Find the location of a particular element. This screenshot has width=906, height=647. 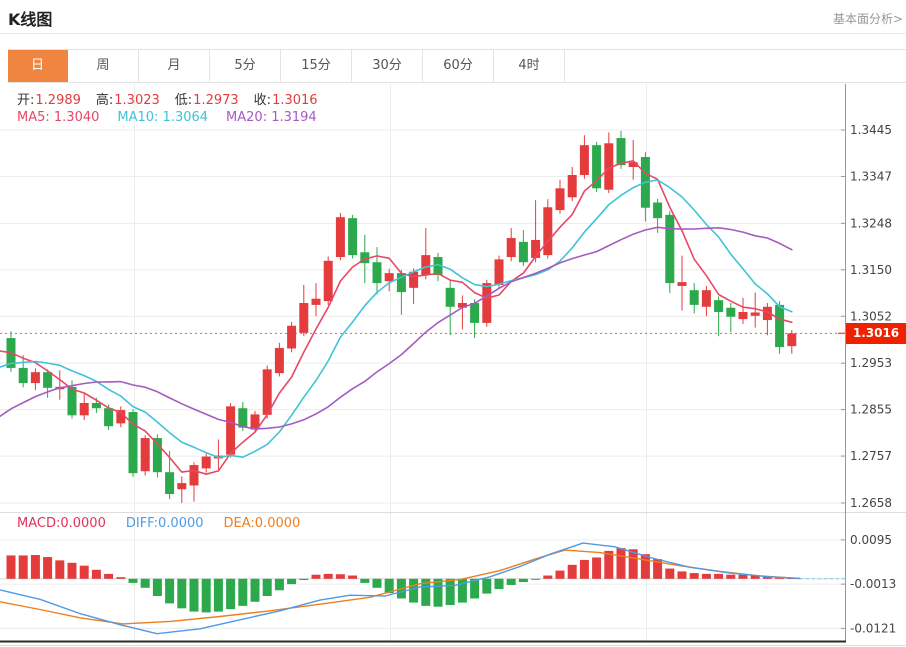

ohlc-value: 1.3016 is located at coordinates (295, 100).